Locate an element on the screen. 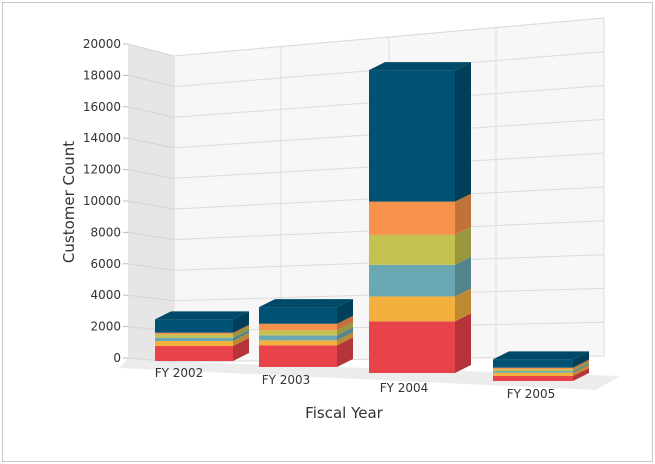 The image size is (655, 464). y-axis-title: Customer Count is located at coordinates (69, 202).